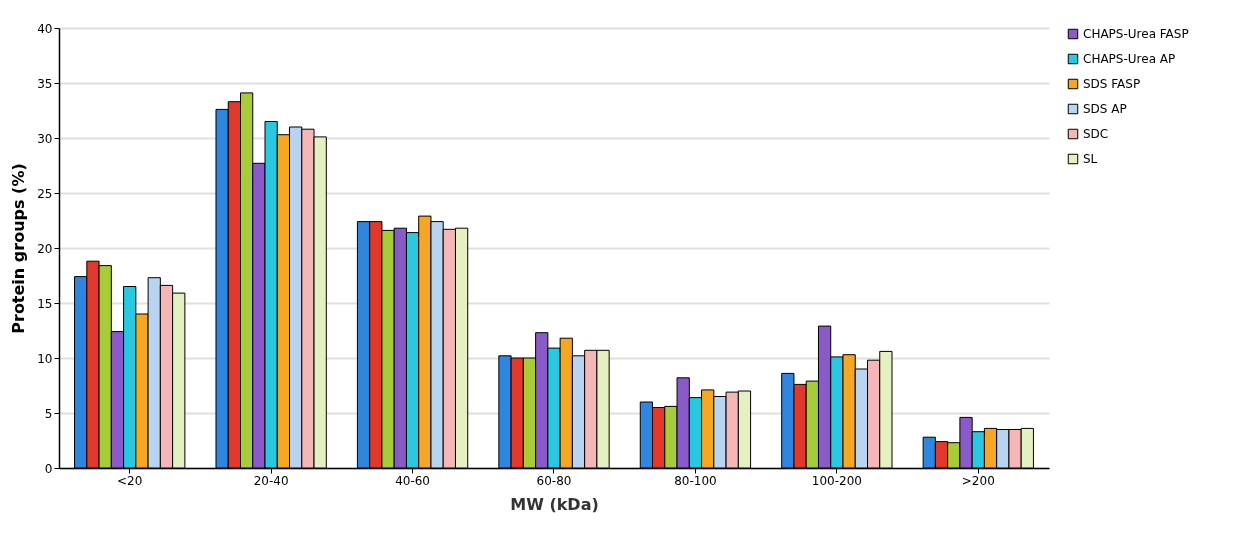 Image resolution: width=1237 pixels, height=553 pixels. I want to click on legend-label: SDS AP, so click(1105, 109).